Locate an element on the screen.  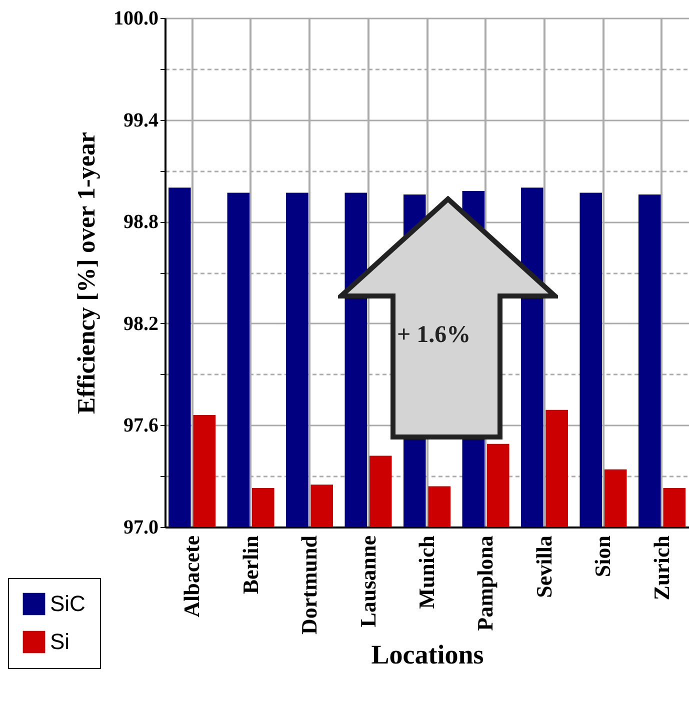
y-tick-label: 98.2 is located at coordinates (141, 323).